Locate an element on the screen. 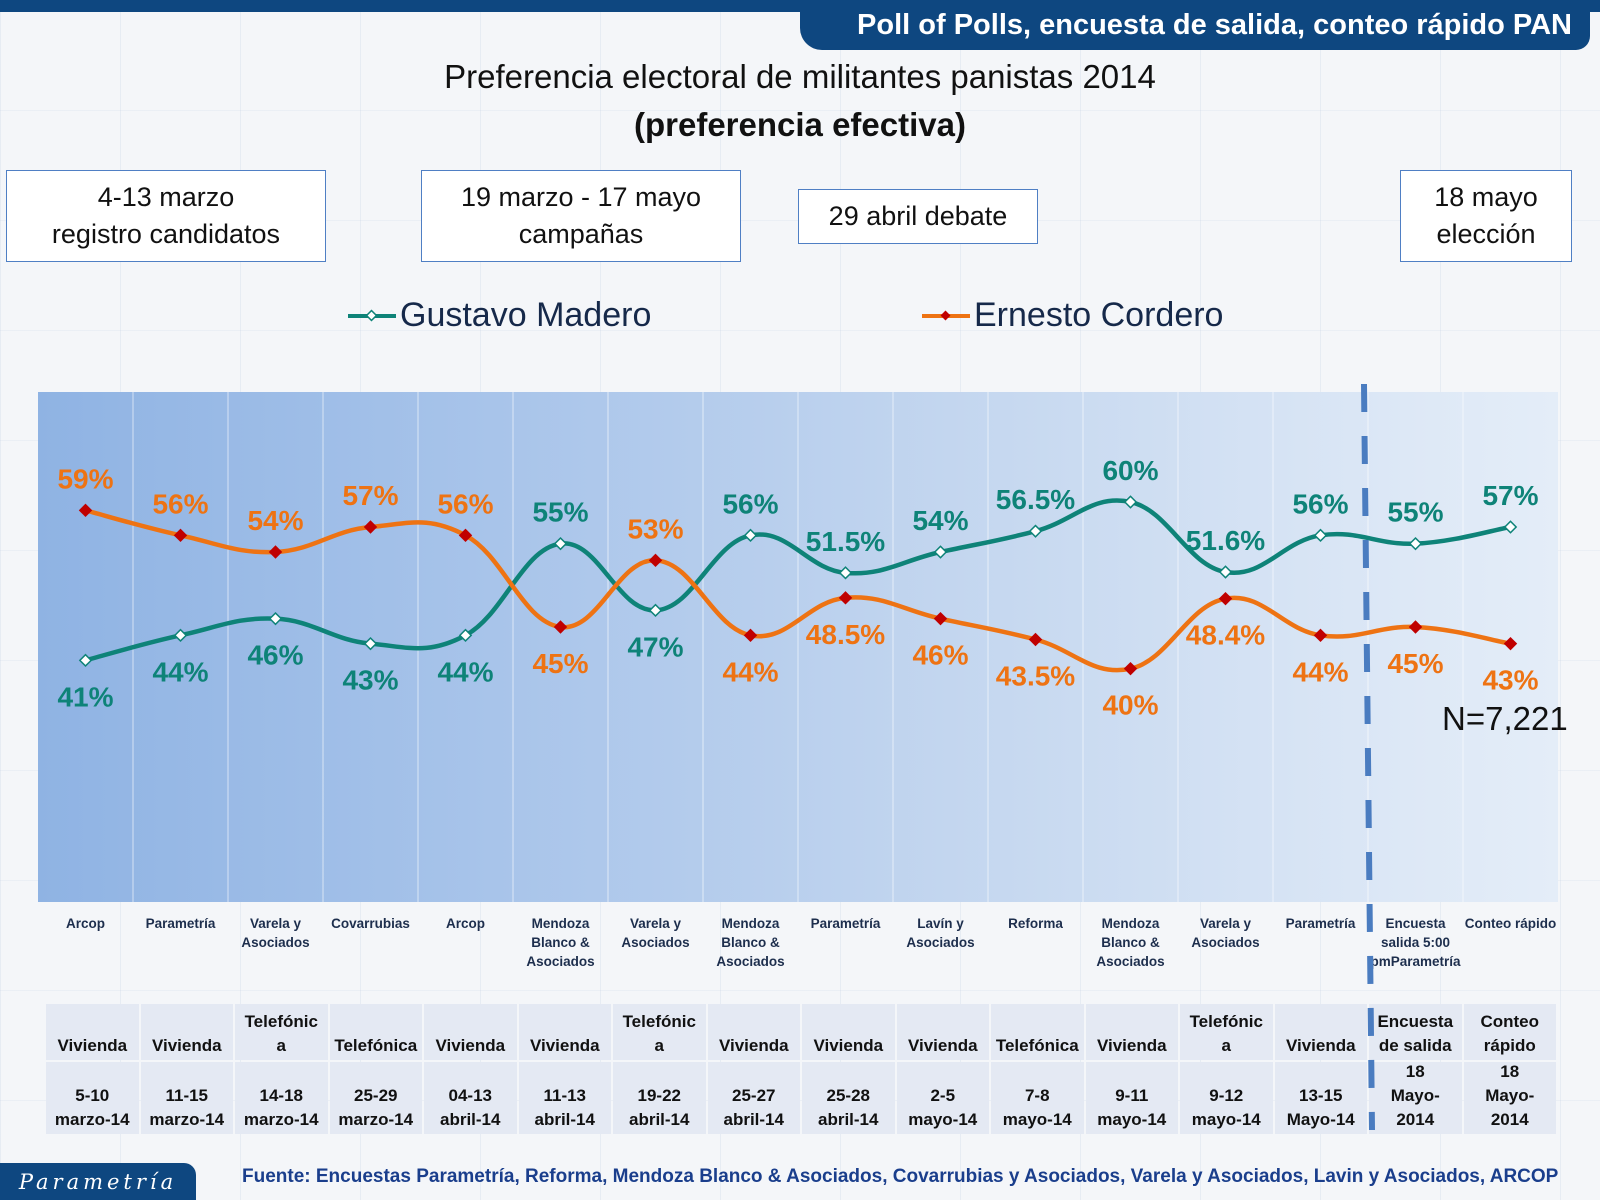  table-cell-line: 11-15 is located at coordinates (187, 1095).